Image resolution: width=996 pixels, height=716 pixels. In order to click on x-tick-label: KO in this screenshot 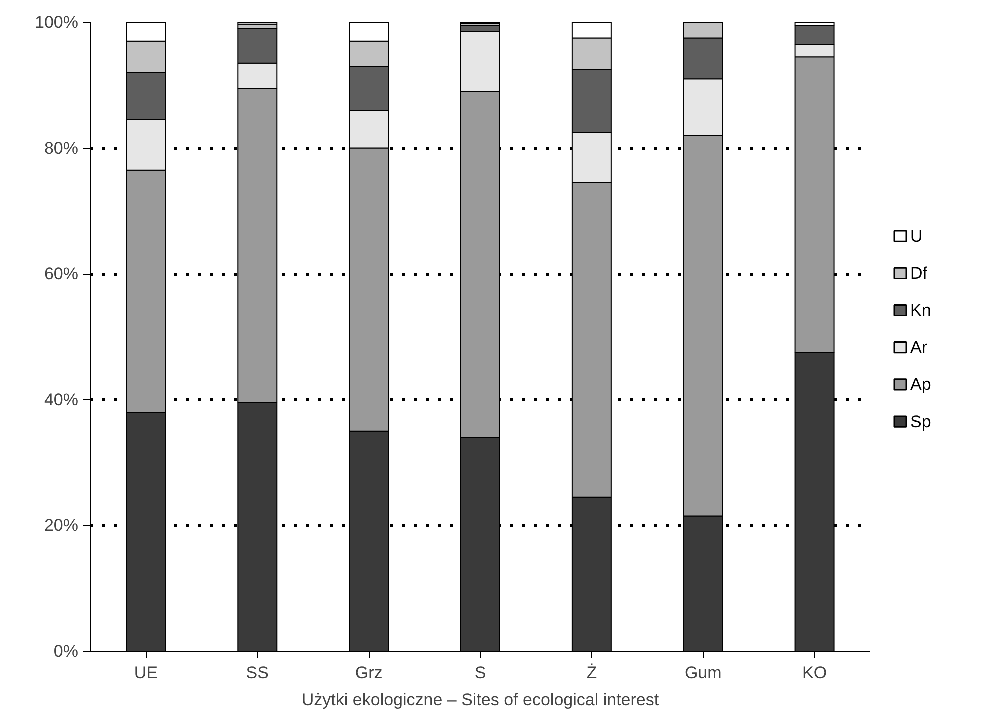, I will do `click(815, 673)`.